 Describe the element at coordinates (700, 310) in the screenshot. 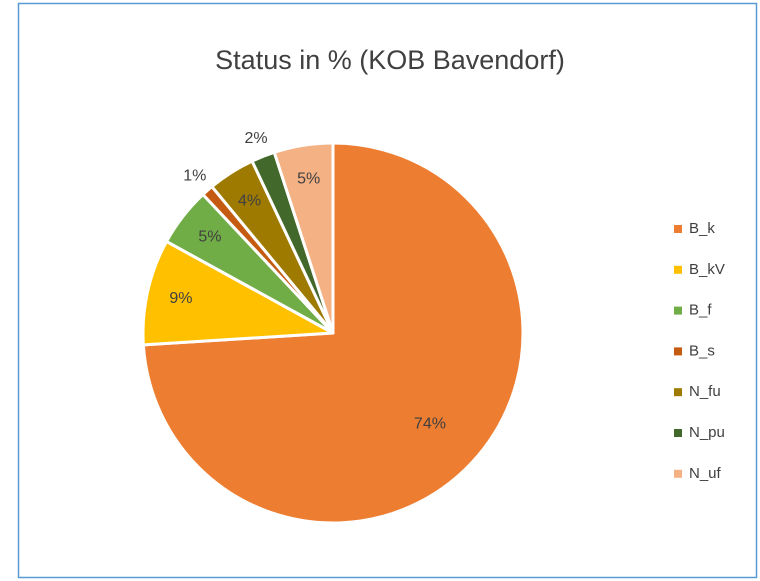

I see `legend-label: B_f` at that location.